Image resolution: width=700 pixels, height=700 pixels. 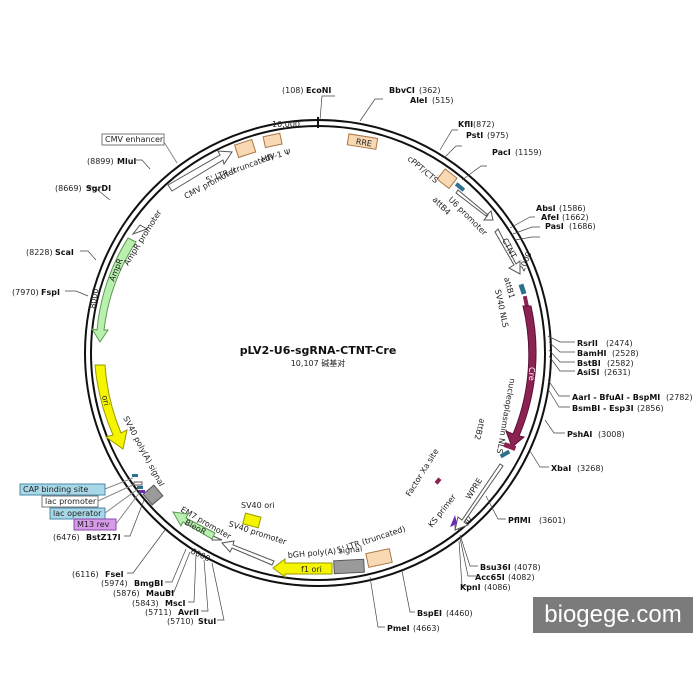 What do you see at coordinates (142, 491) in the screenshot?
I see `m13-rev-mark` at bounding box center [142, 491].